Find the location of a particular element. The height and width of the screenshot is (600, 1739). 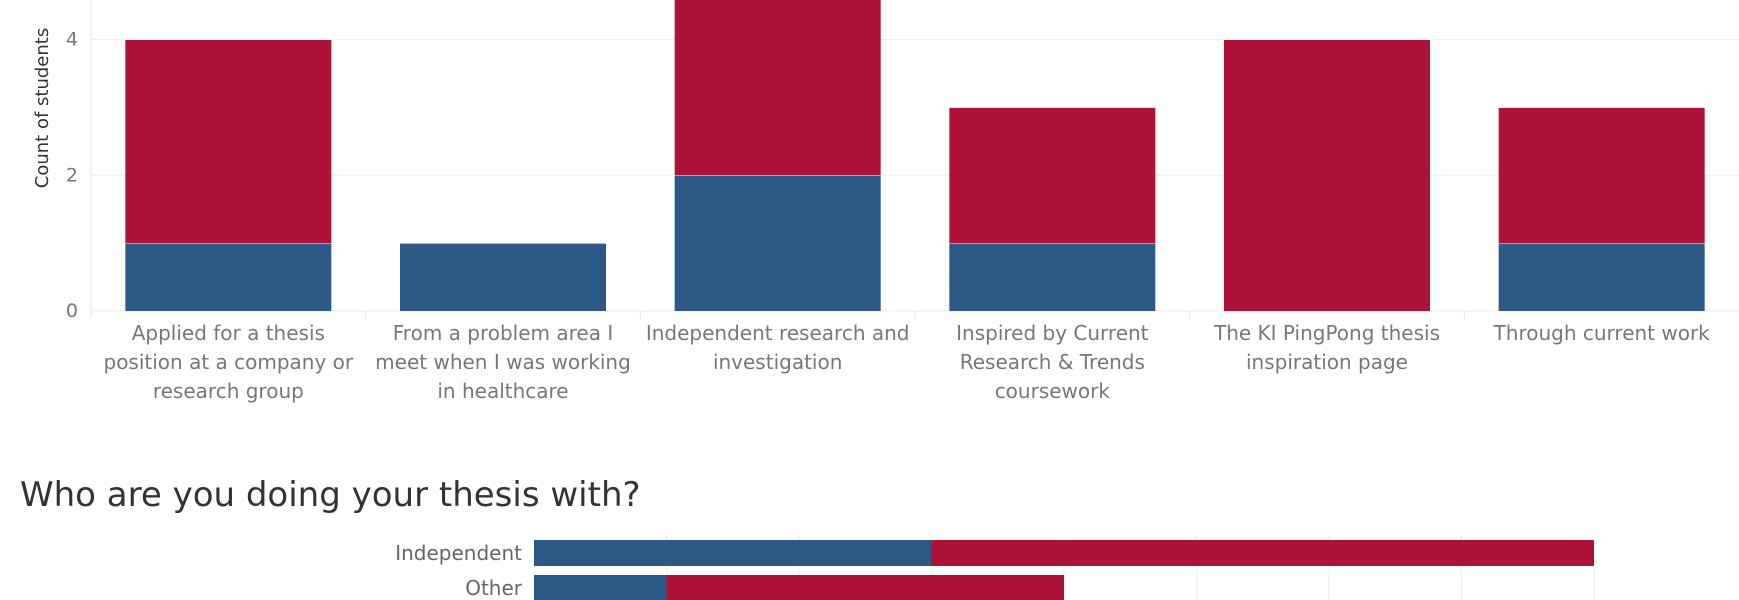

section-title: Who are you doing your thesis with? is located at coordinates (330, 495).